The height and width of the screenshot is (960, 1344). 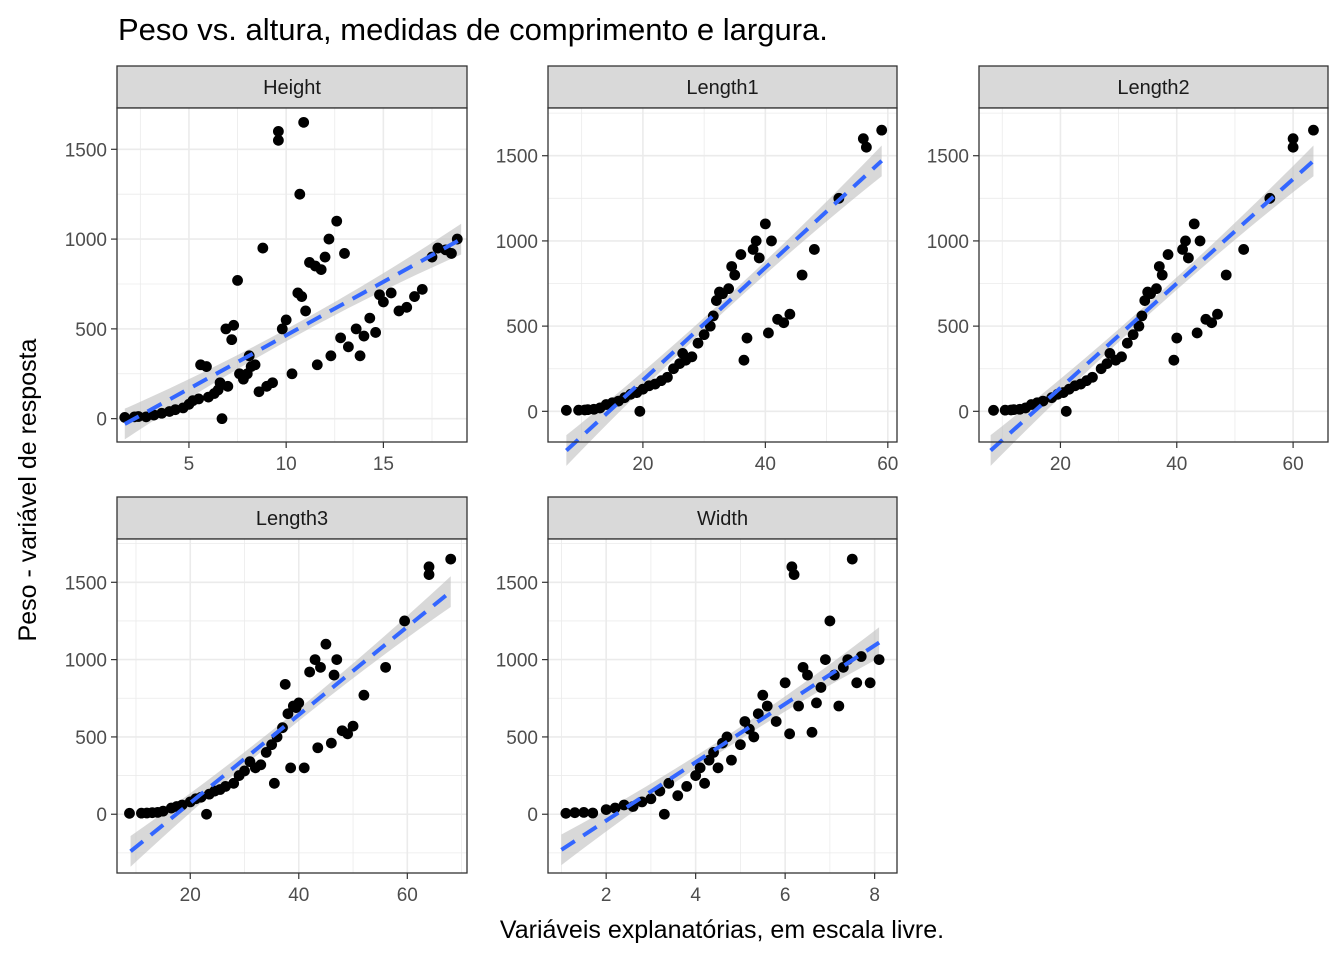 I want to click on x-tick-label: 10, so click(x=286, y=464).